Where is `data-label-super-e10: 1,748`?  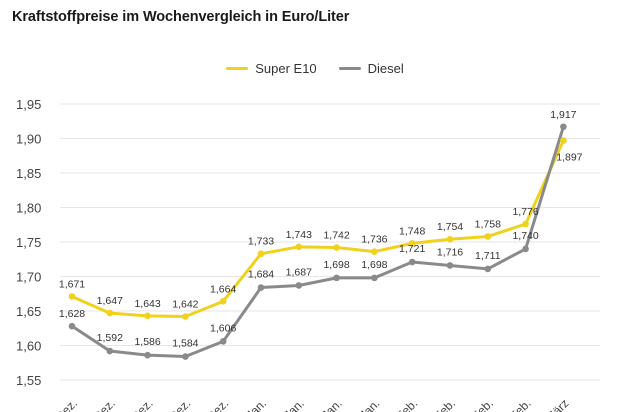
data-label-super-e10: 1,748 is located at coordinates (412, 231).